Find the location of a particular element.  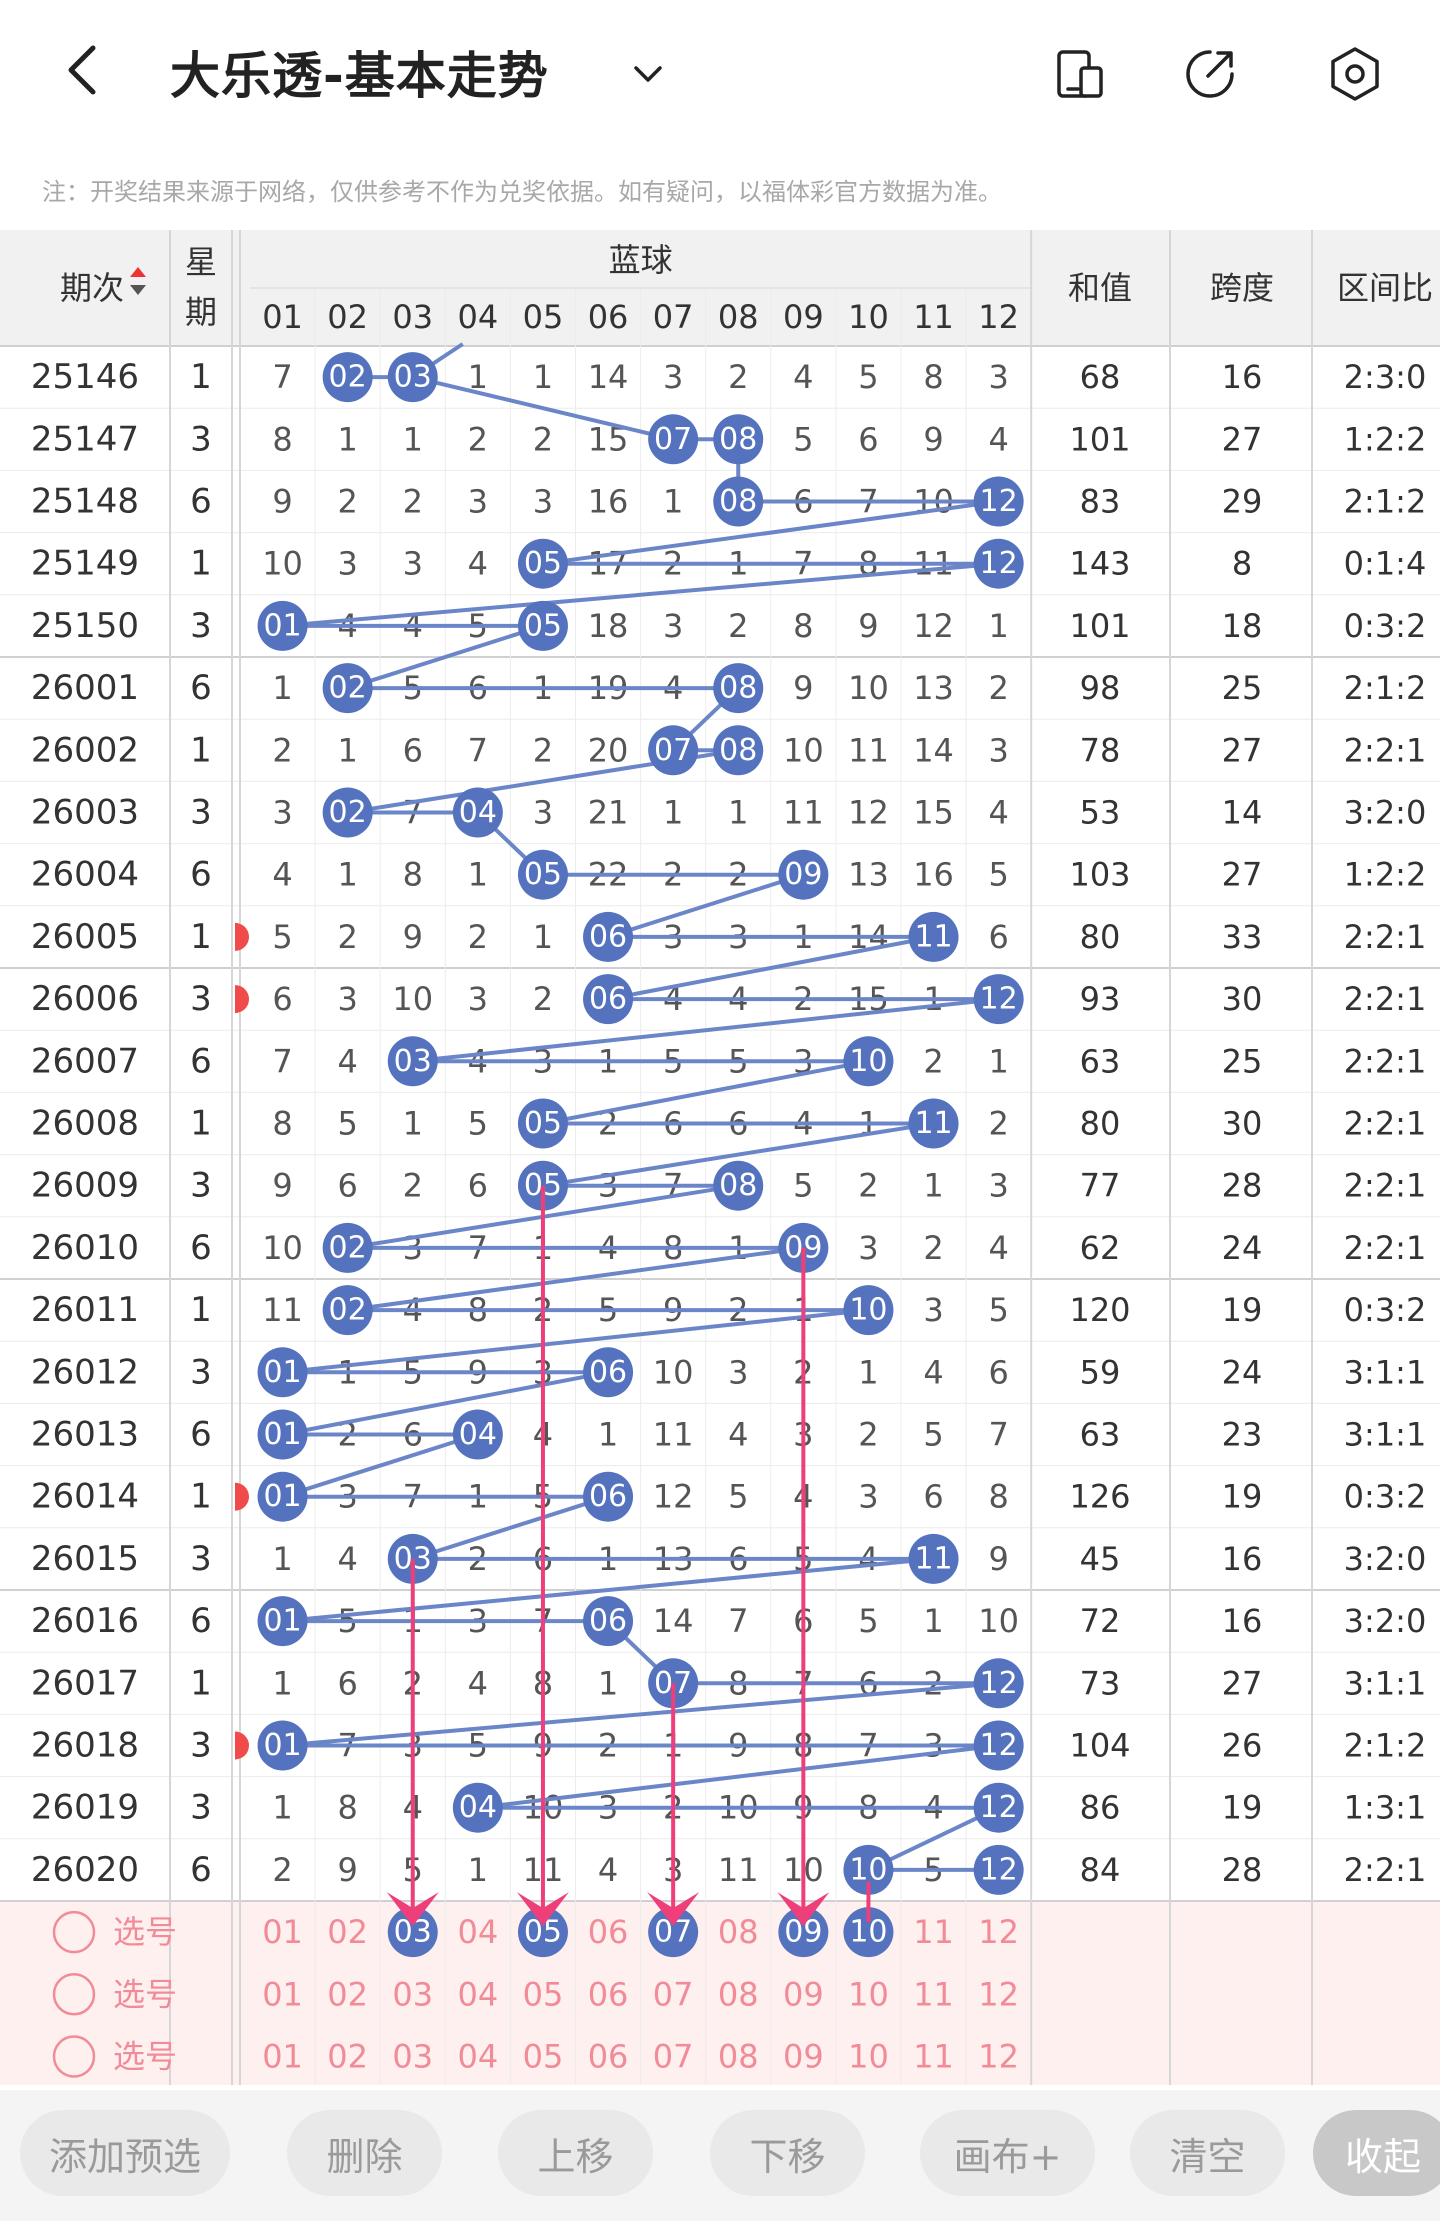

sum-value: 59 is located at coordinates (1100, 1372).